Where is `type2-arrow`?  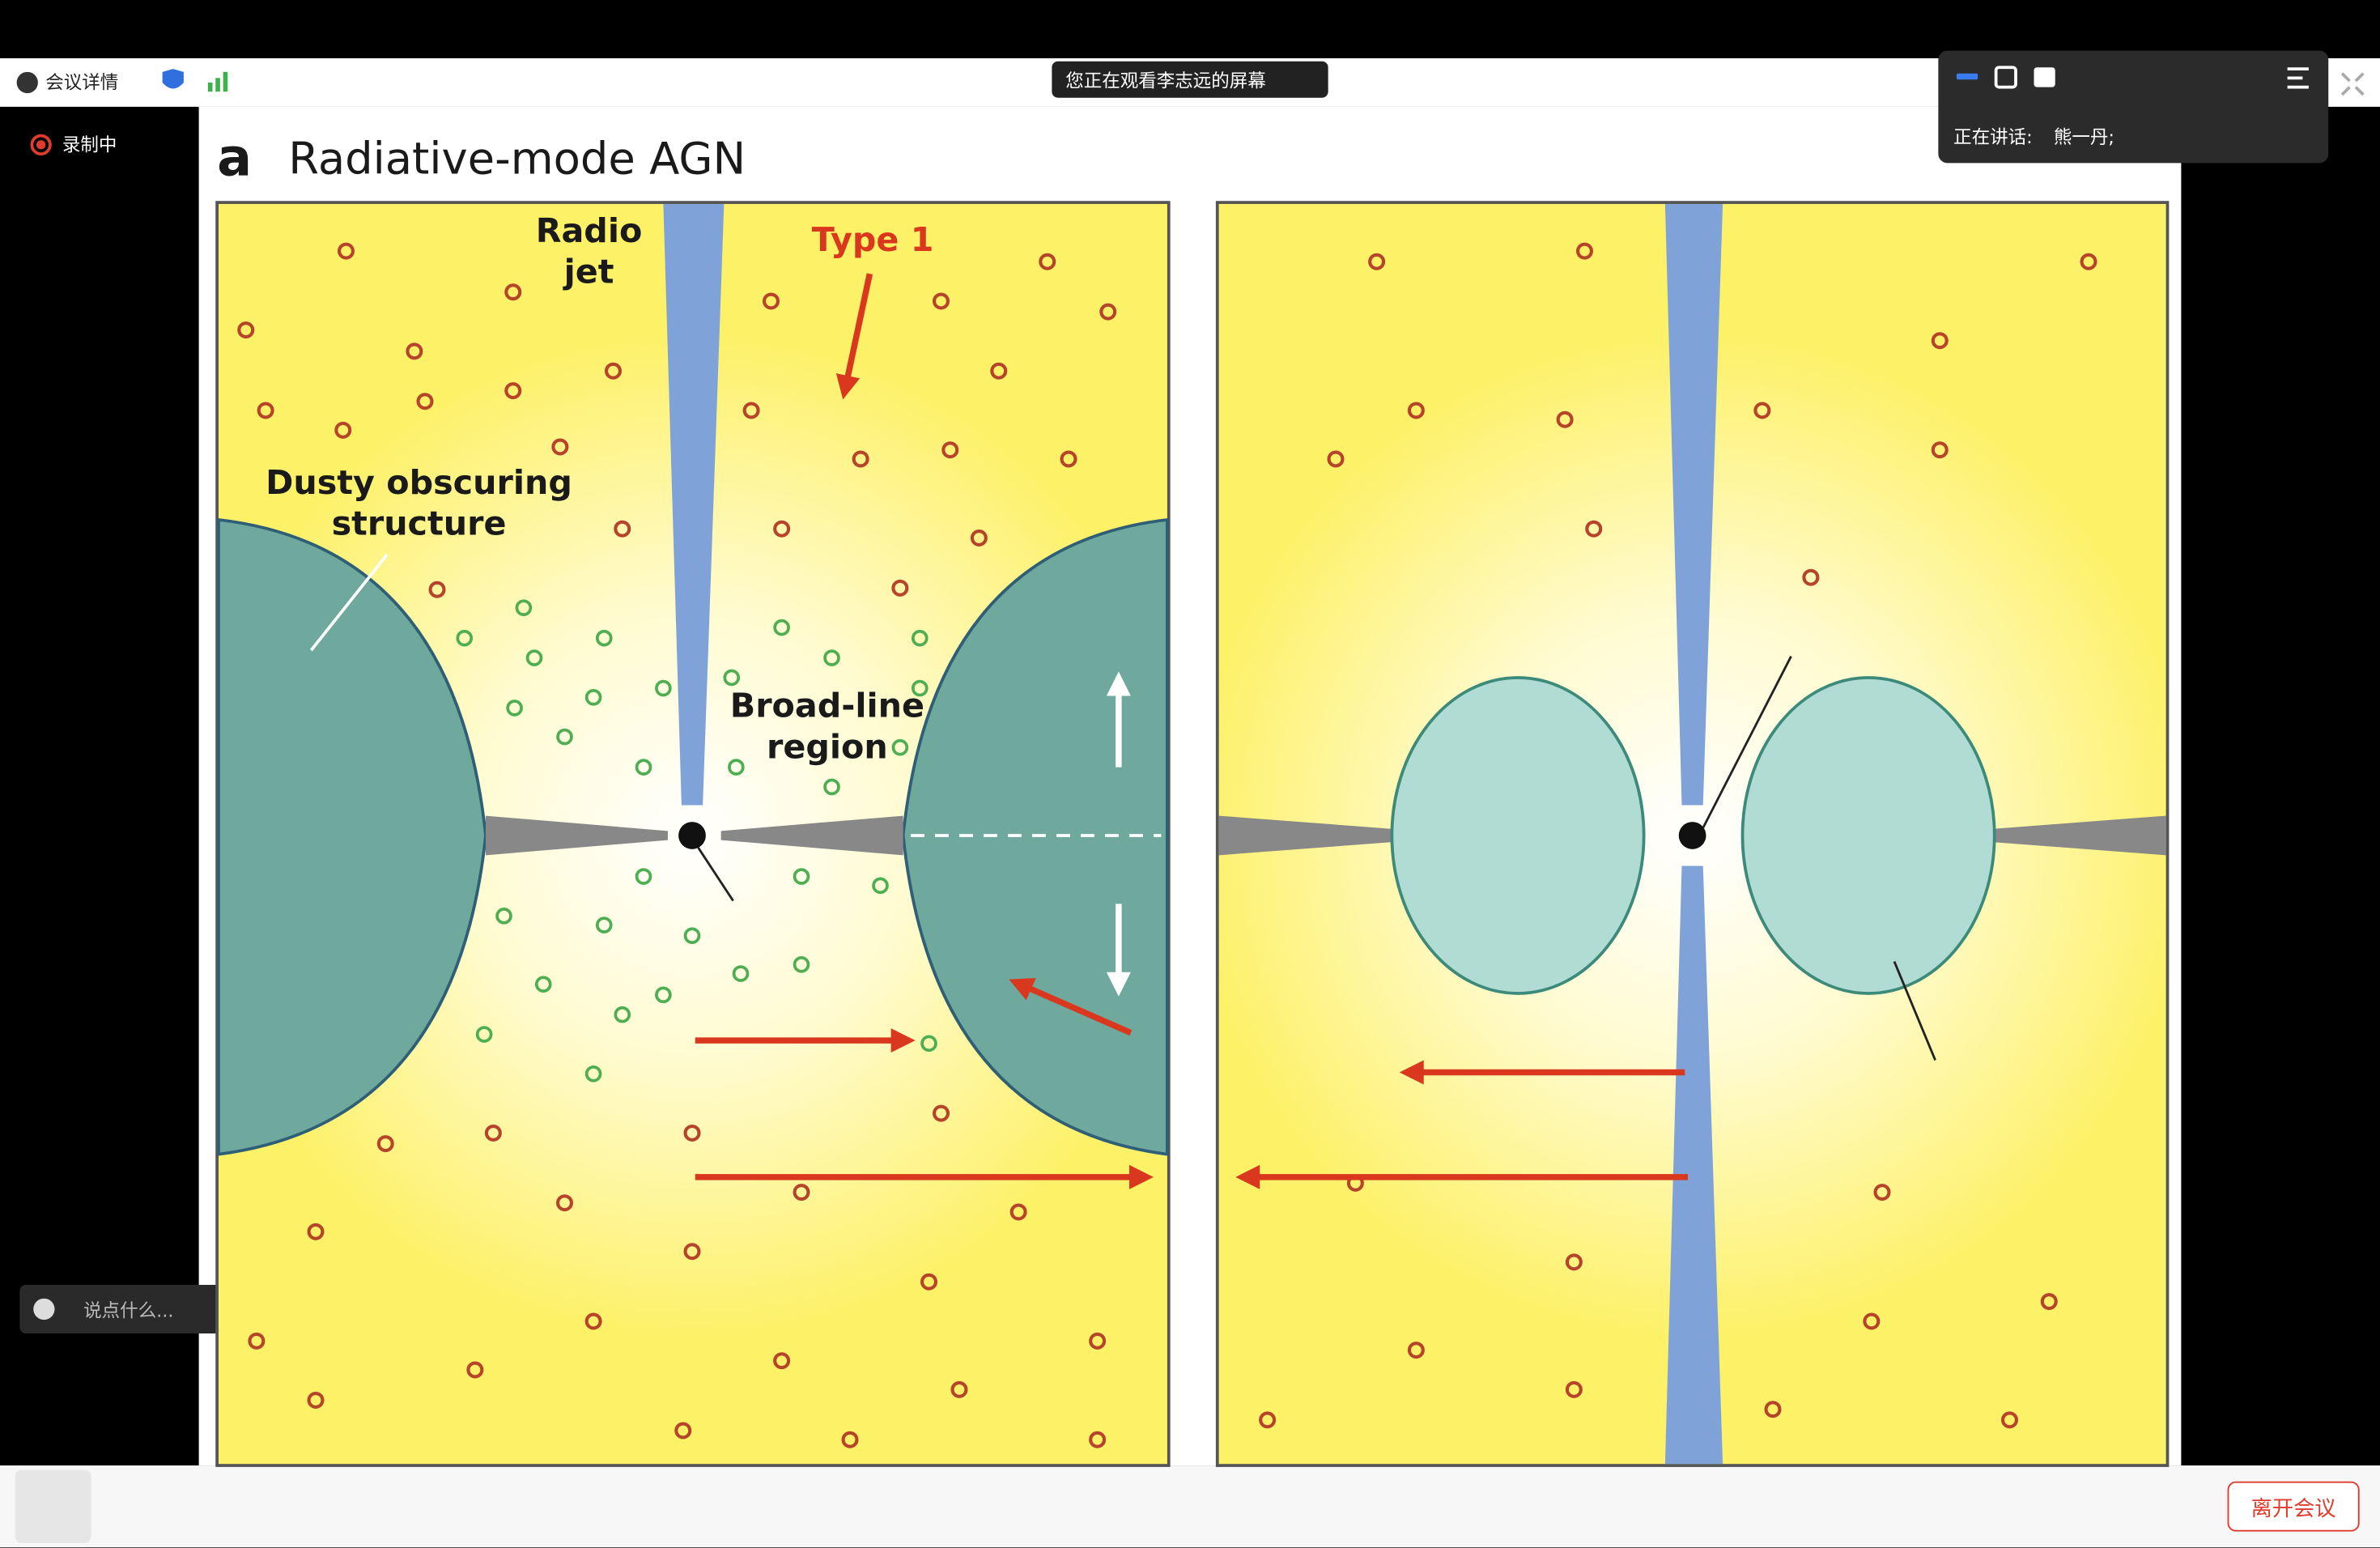
type2-arrow is located at coordinates (1071, 1006).